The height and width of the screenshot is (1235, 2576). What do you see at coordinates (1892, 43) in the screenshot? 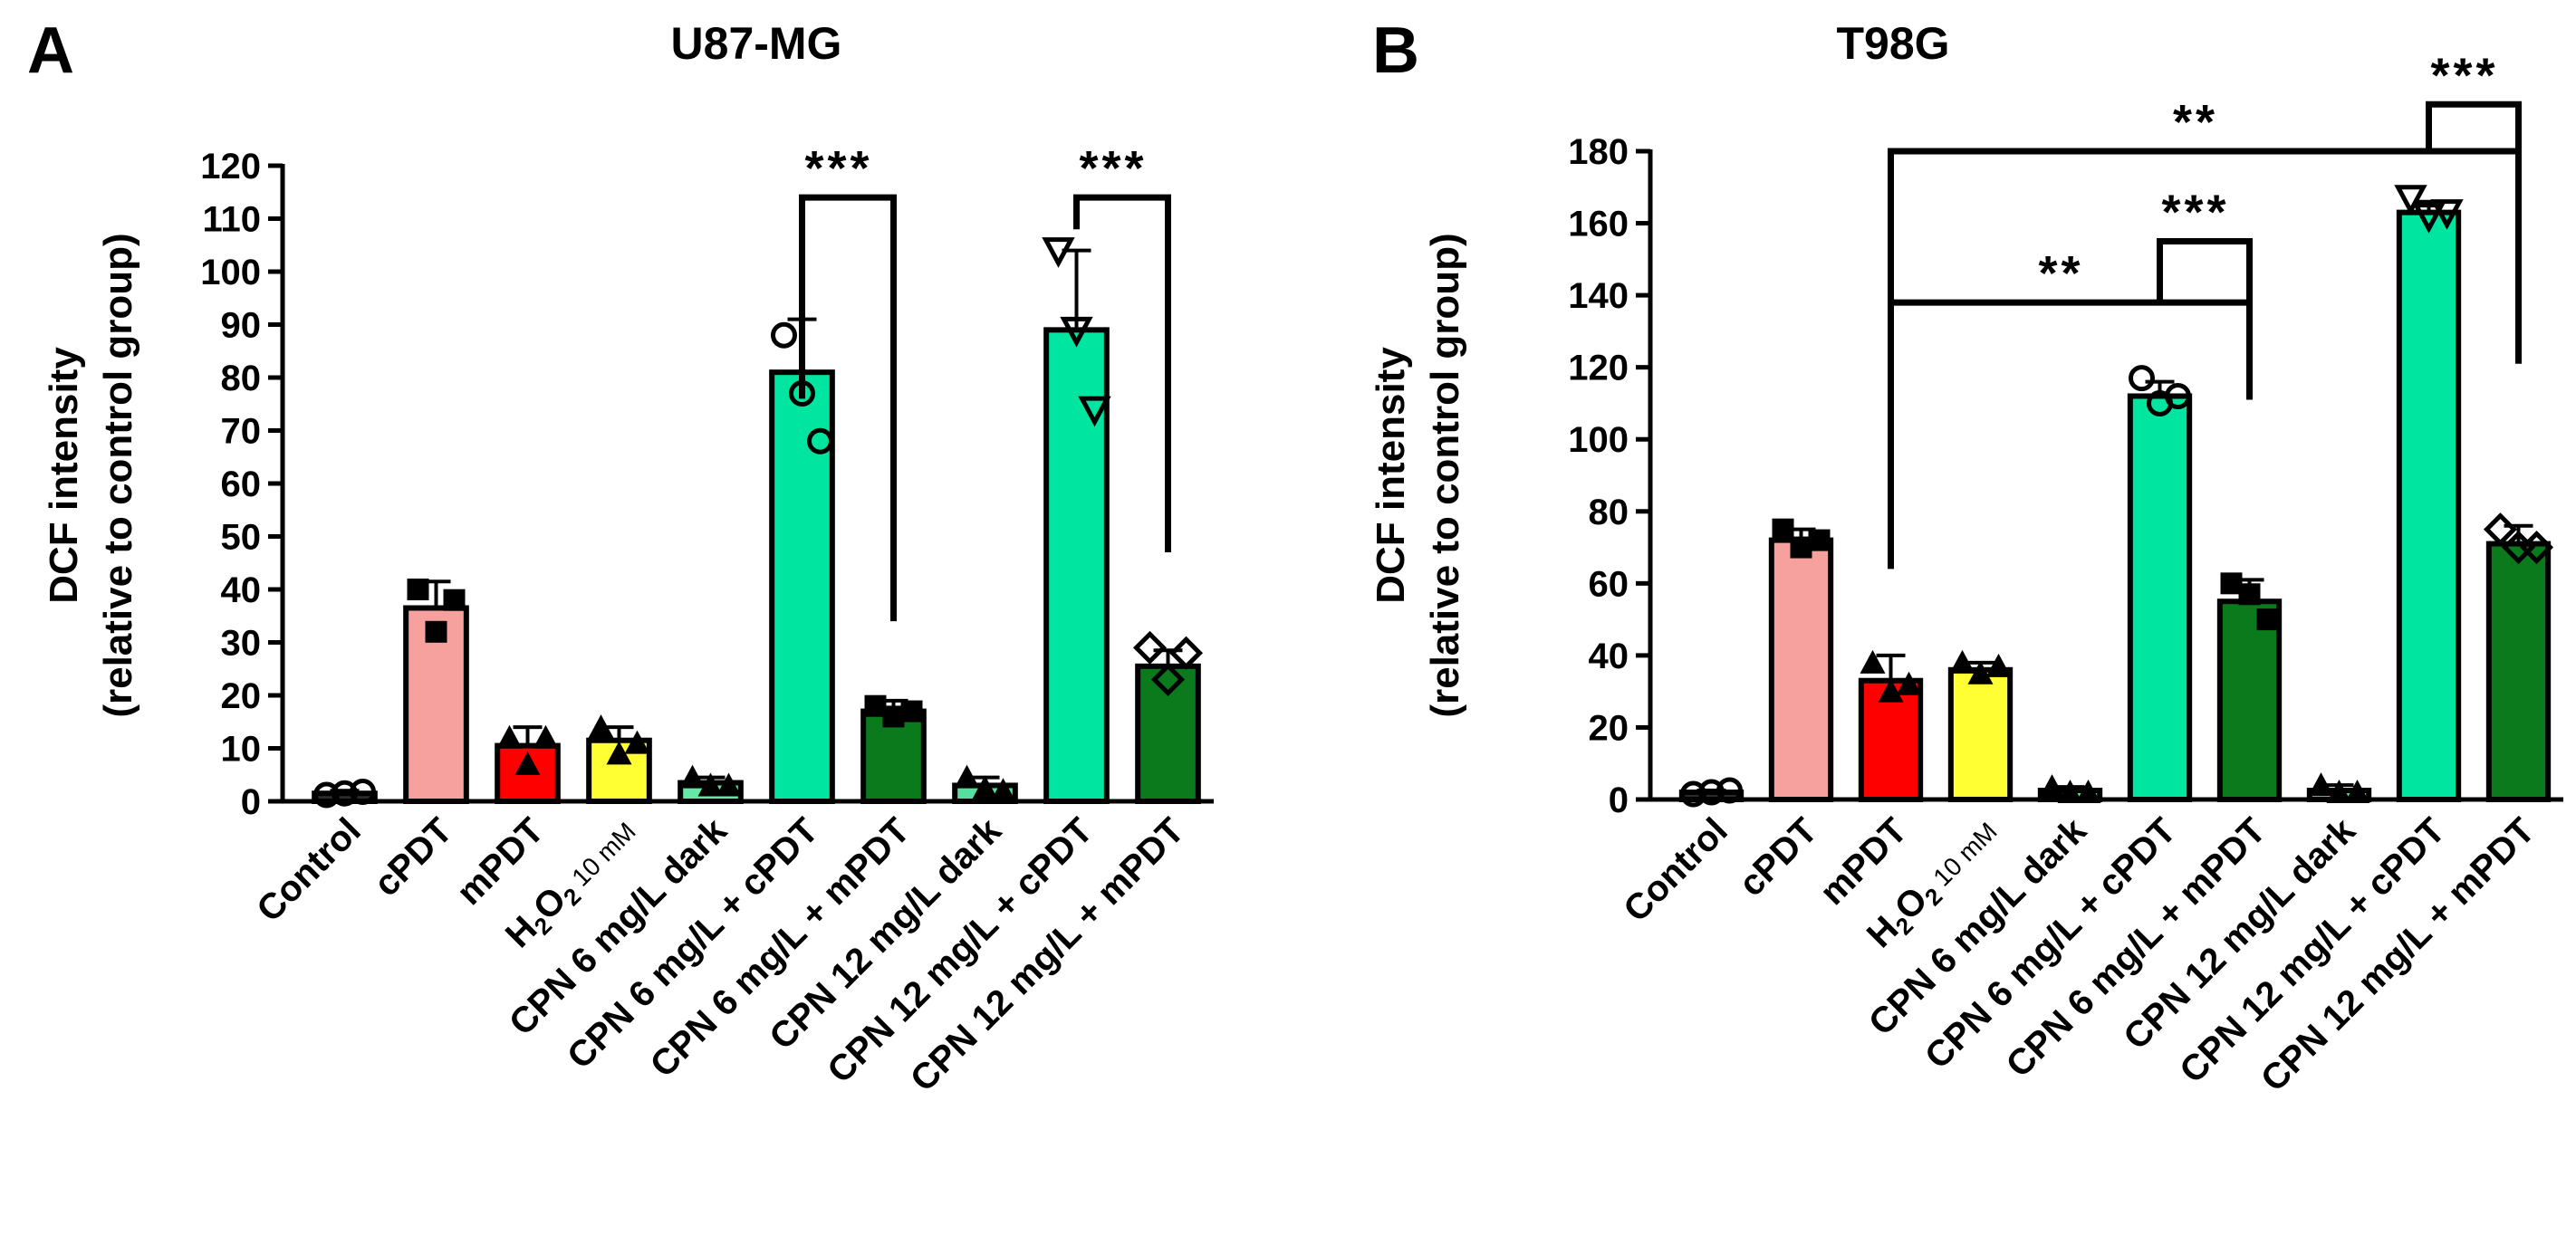
I see `chart-title: T98G` at bounding box center [1892, 43].